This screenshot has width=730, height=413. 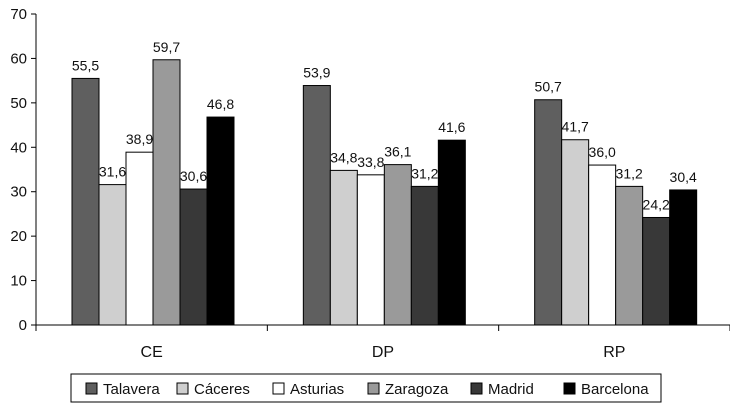 I want to click on data-label: 46,8, so click(x=220, y=104).